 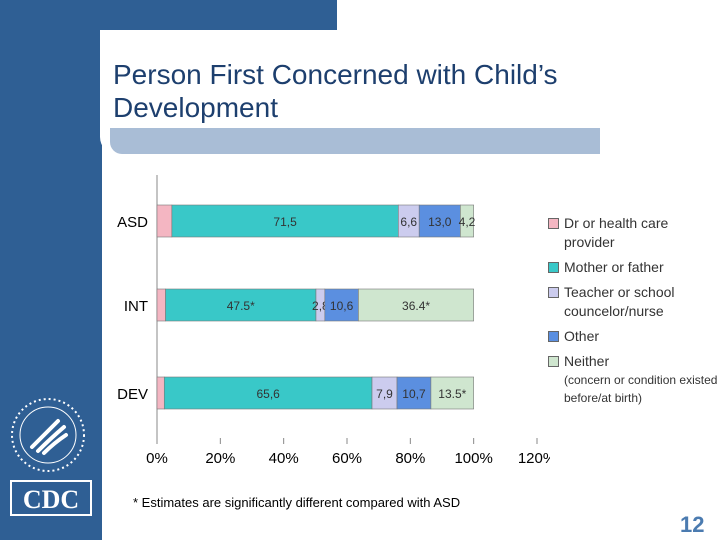 What do you see at coordinates (692, 524) in the screenshot?
I see `page-number: 12` at bounding box center [692, 524].